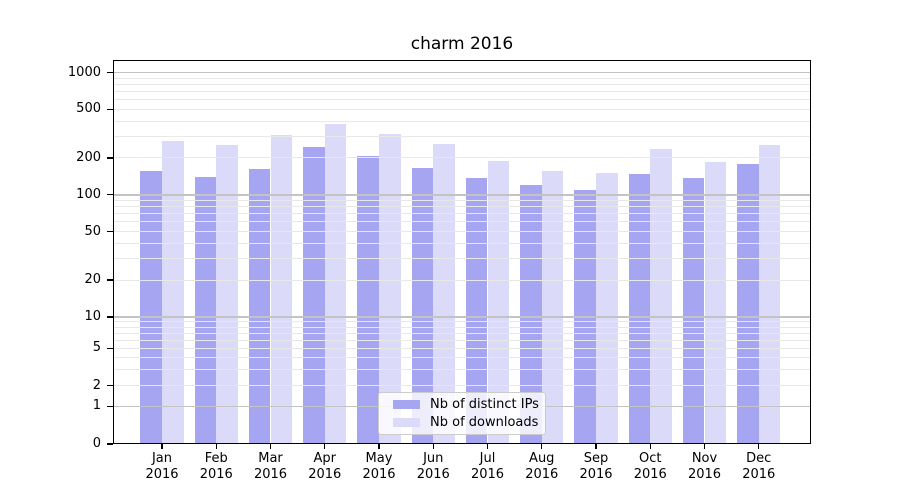 The image size is (900, 500). Describe the element at coordinates (88, 109) in the screenshot. I see `y-tick-label: 500` at that location.